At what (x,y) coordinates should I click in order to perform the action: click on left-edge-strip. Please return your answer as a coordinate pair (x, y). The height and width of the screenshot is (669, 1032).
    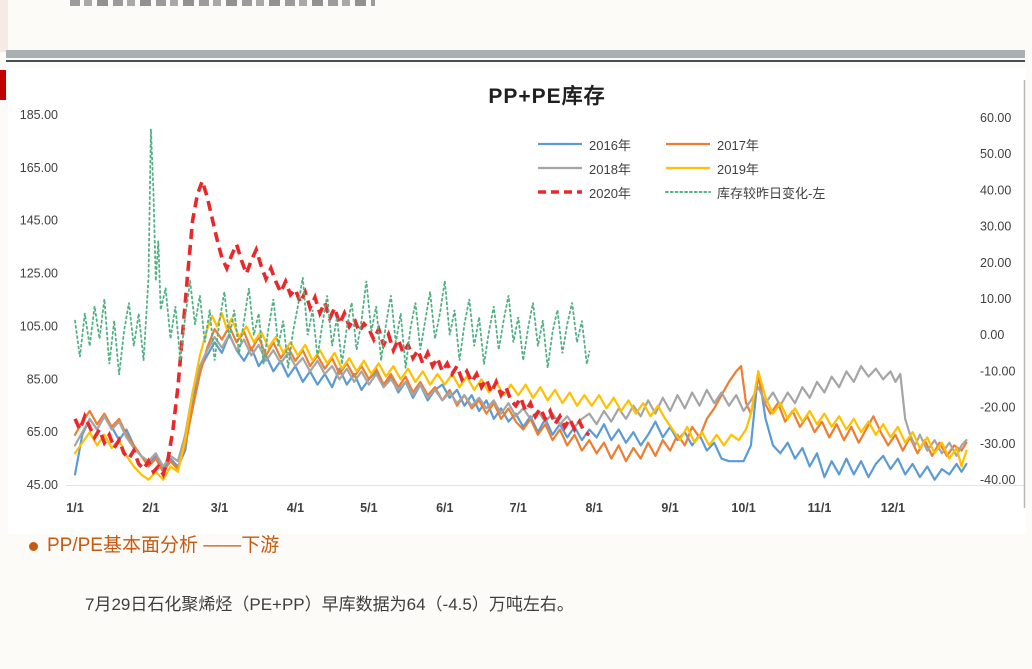
    Looking at the image, I should click on (4, 26).